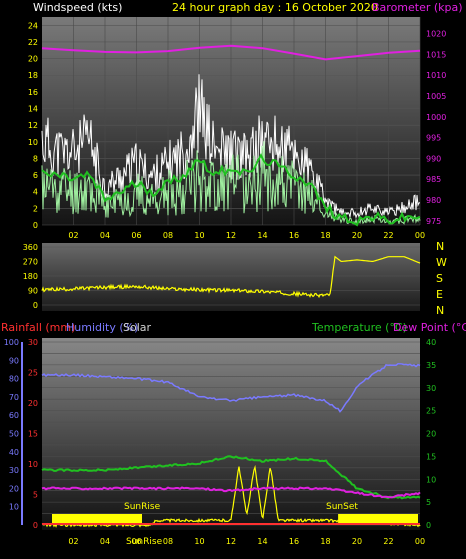 Image resolution: width=466 pixels, height=559 pixels. I want to click on baro-y-tick-5: 1000, so click(436, 117).